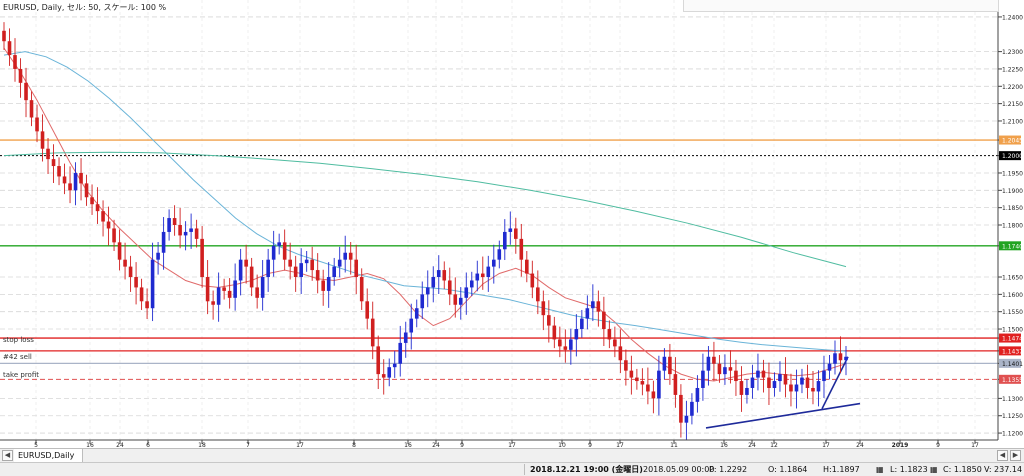 The width and height of the screenshot is (1024, 476). I want to click on tab-scroll-right-icon: ▶, so click(1015, 455).